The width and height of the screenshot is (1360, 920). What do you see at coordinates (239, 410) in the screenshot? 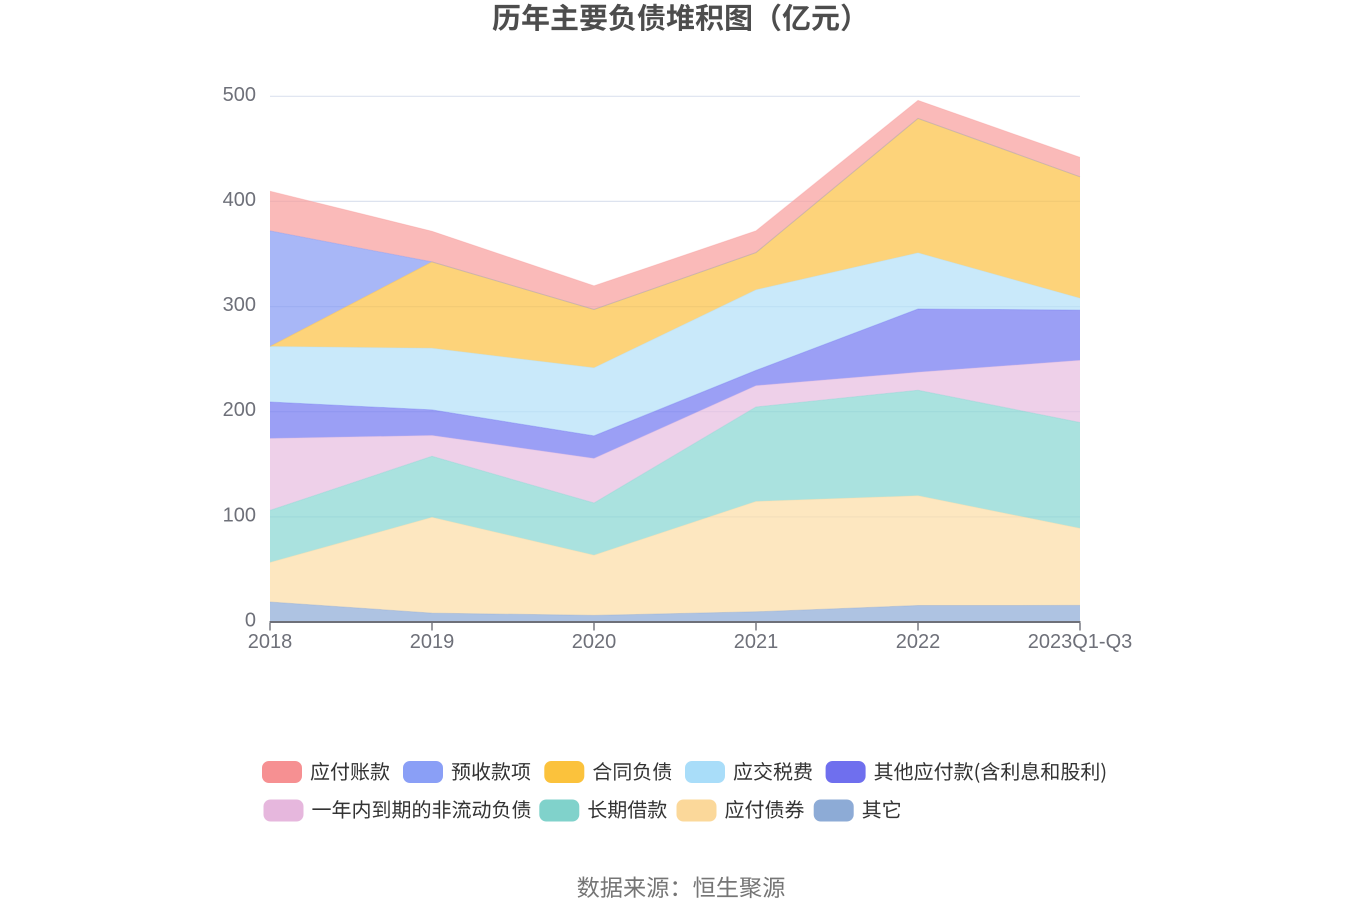
I see `svg-text: 200` at bounding box center [239, 410].